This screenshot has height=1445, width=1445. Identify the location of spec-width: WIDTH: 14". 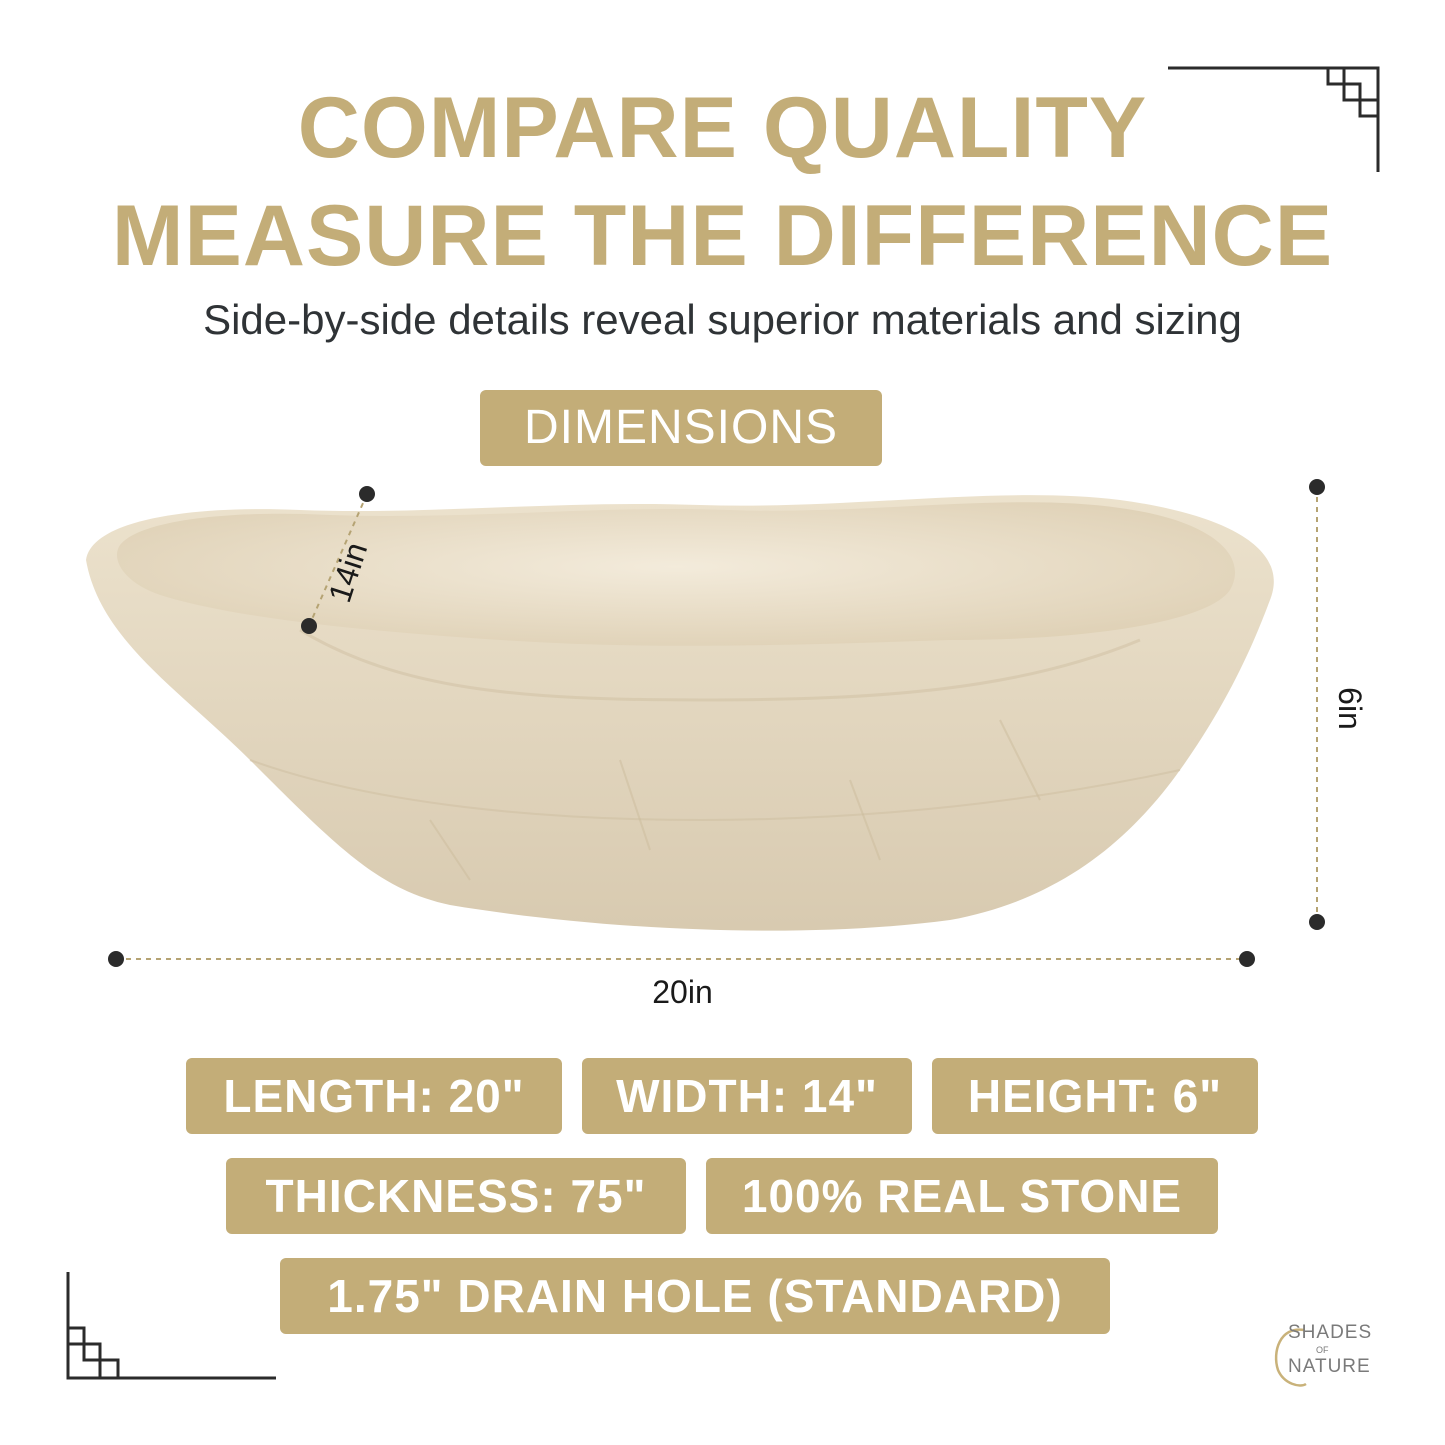
(747, 1096).